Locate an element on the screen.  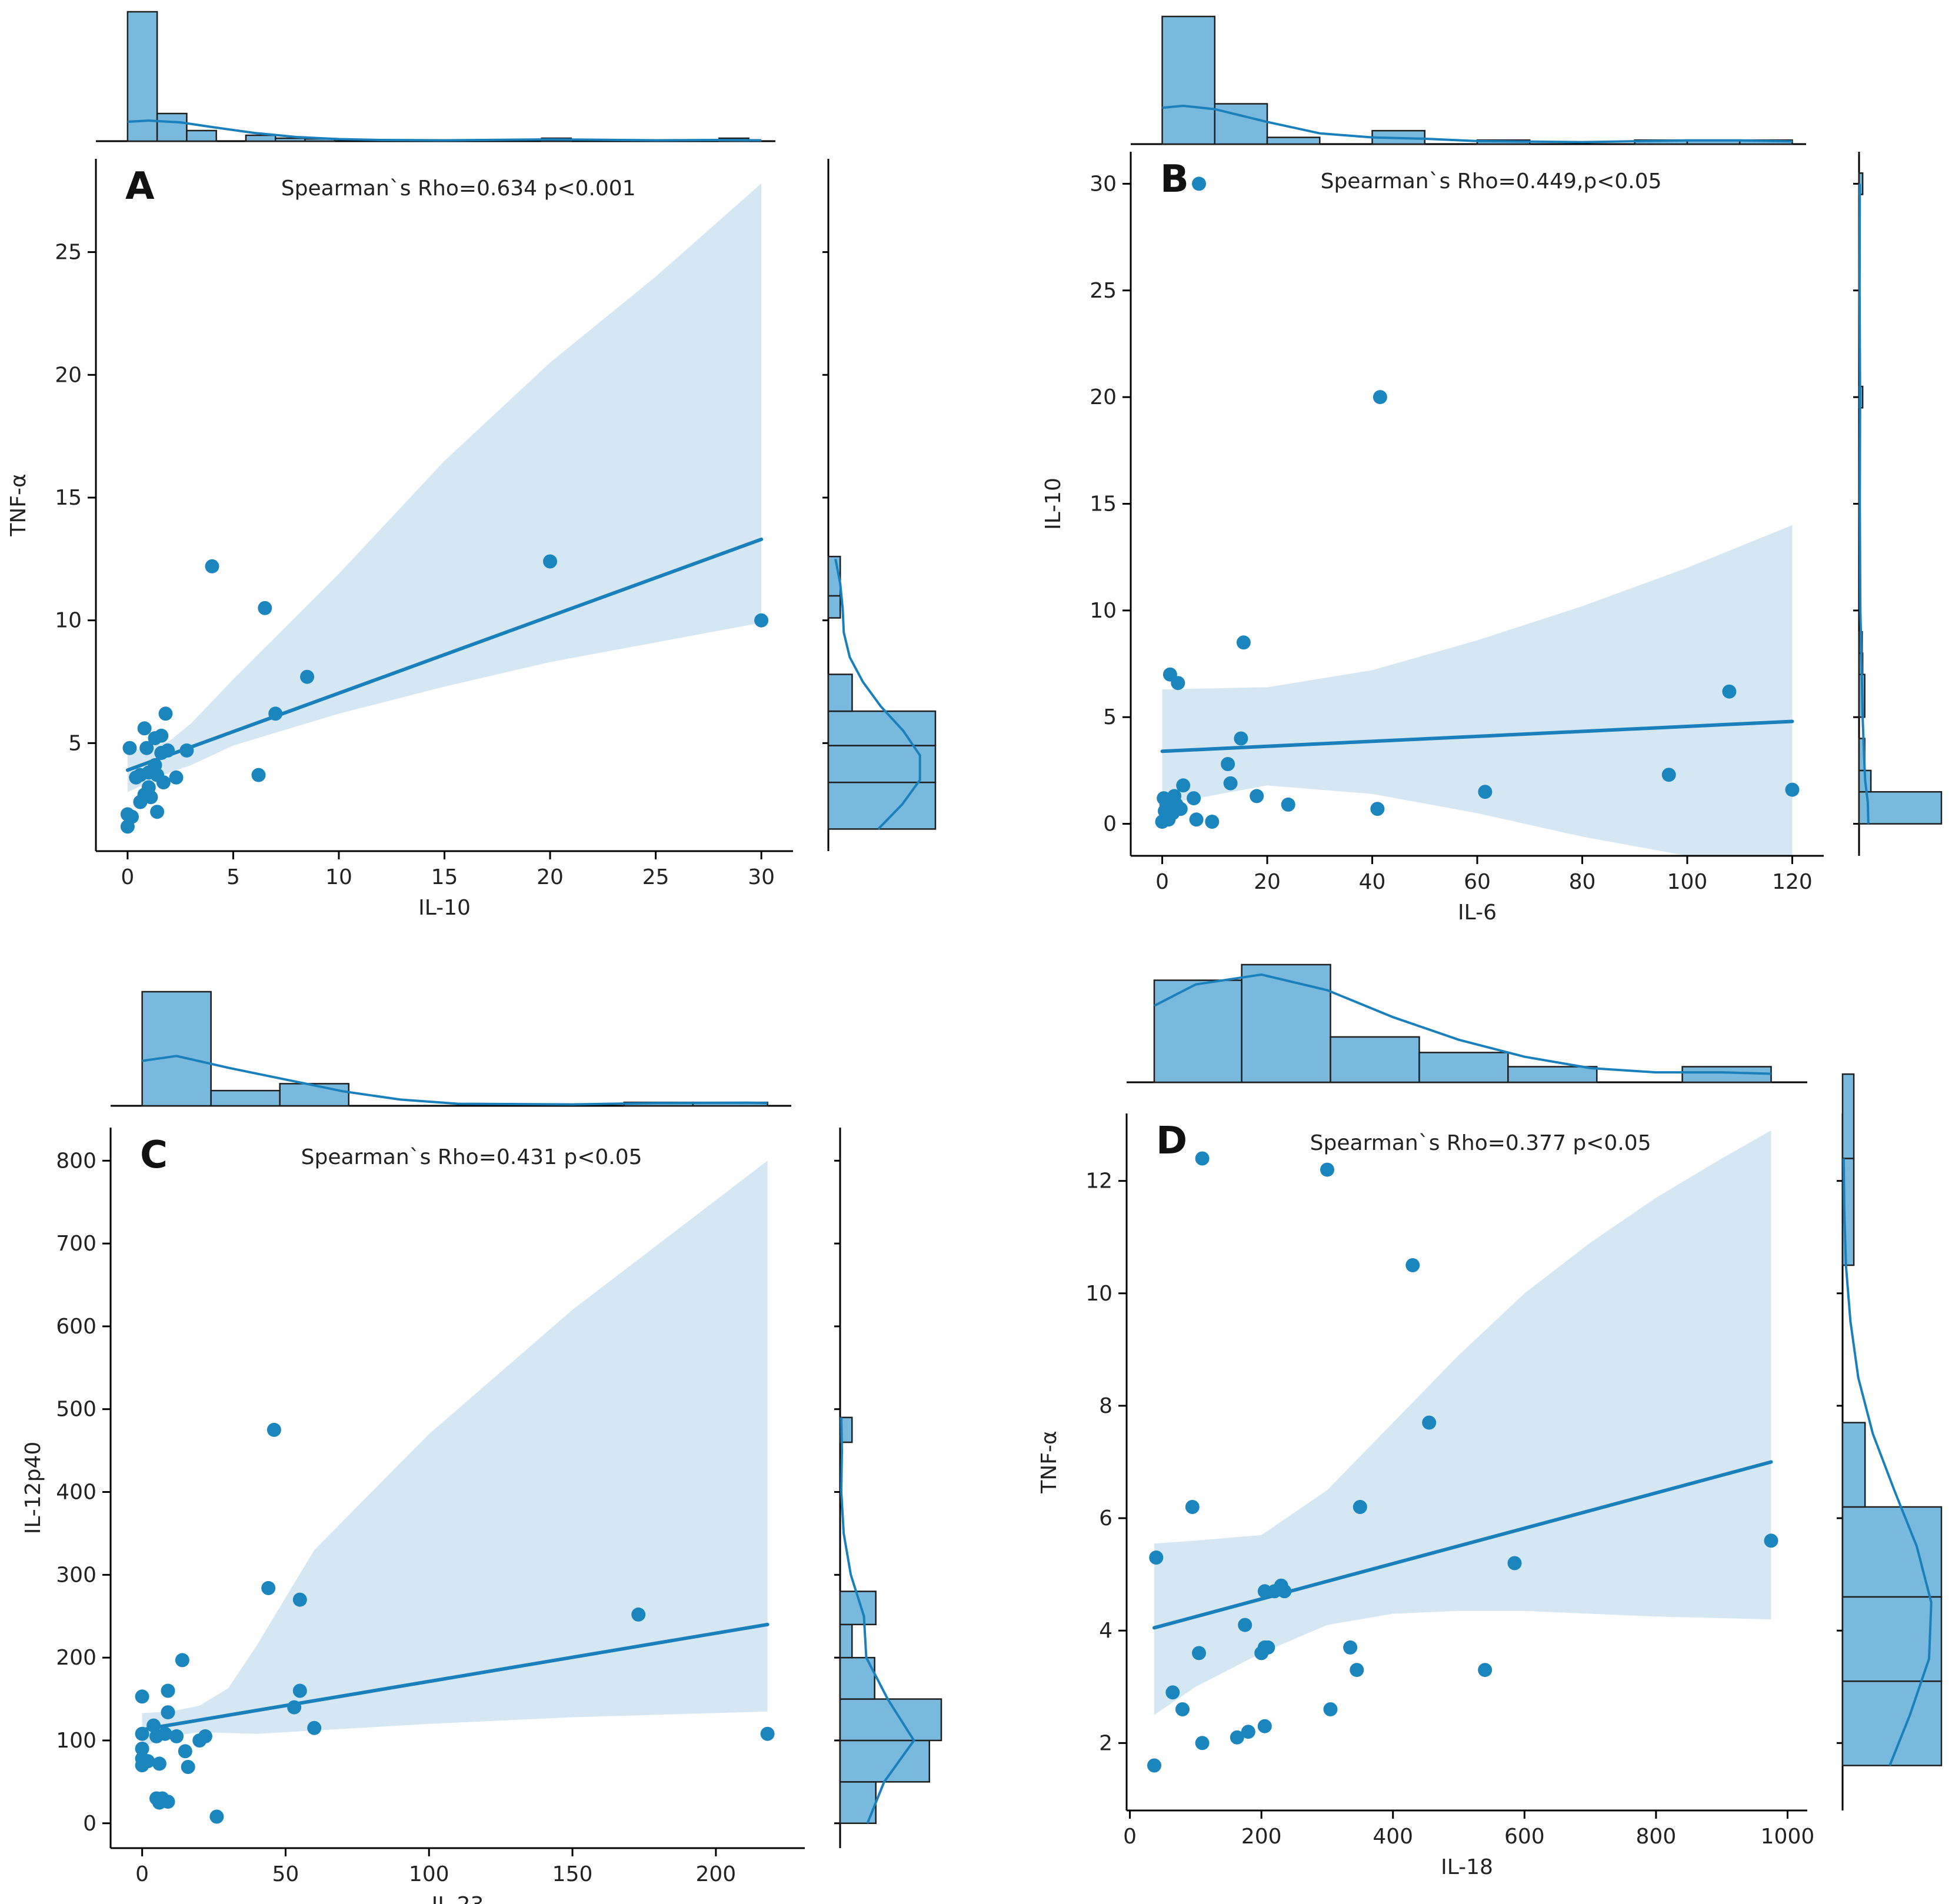
x-tick-label: 0 is located at coordinates (1130, 1837).